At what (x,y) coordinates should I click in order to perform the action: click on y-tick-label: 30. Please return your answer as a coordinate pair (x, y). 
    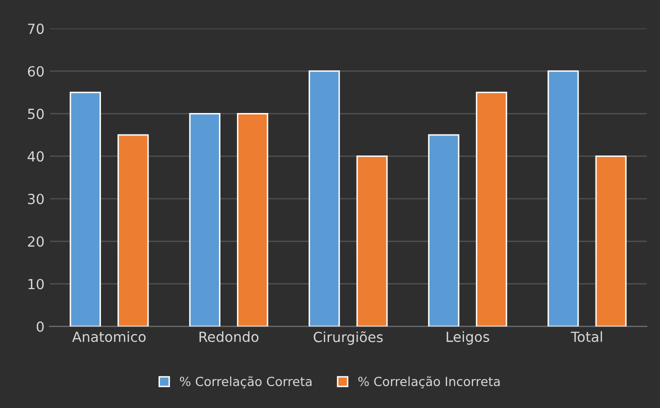
    Looking at the image, I should click on (36, 199).